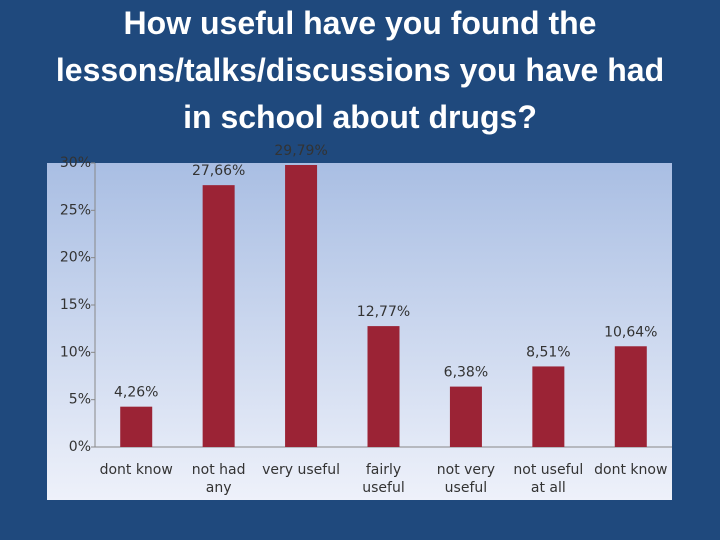 The width and height of the screenshot is (720, 540). I want to click on y-tick-label: 0%, so click(80, 447).